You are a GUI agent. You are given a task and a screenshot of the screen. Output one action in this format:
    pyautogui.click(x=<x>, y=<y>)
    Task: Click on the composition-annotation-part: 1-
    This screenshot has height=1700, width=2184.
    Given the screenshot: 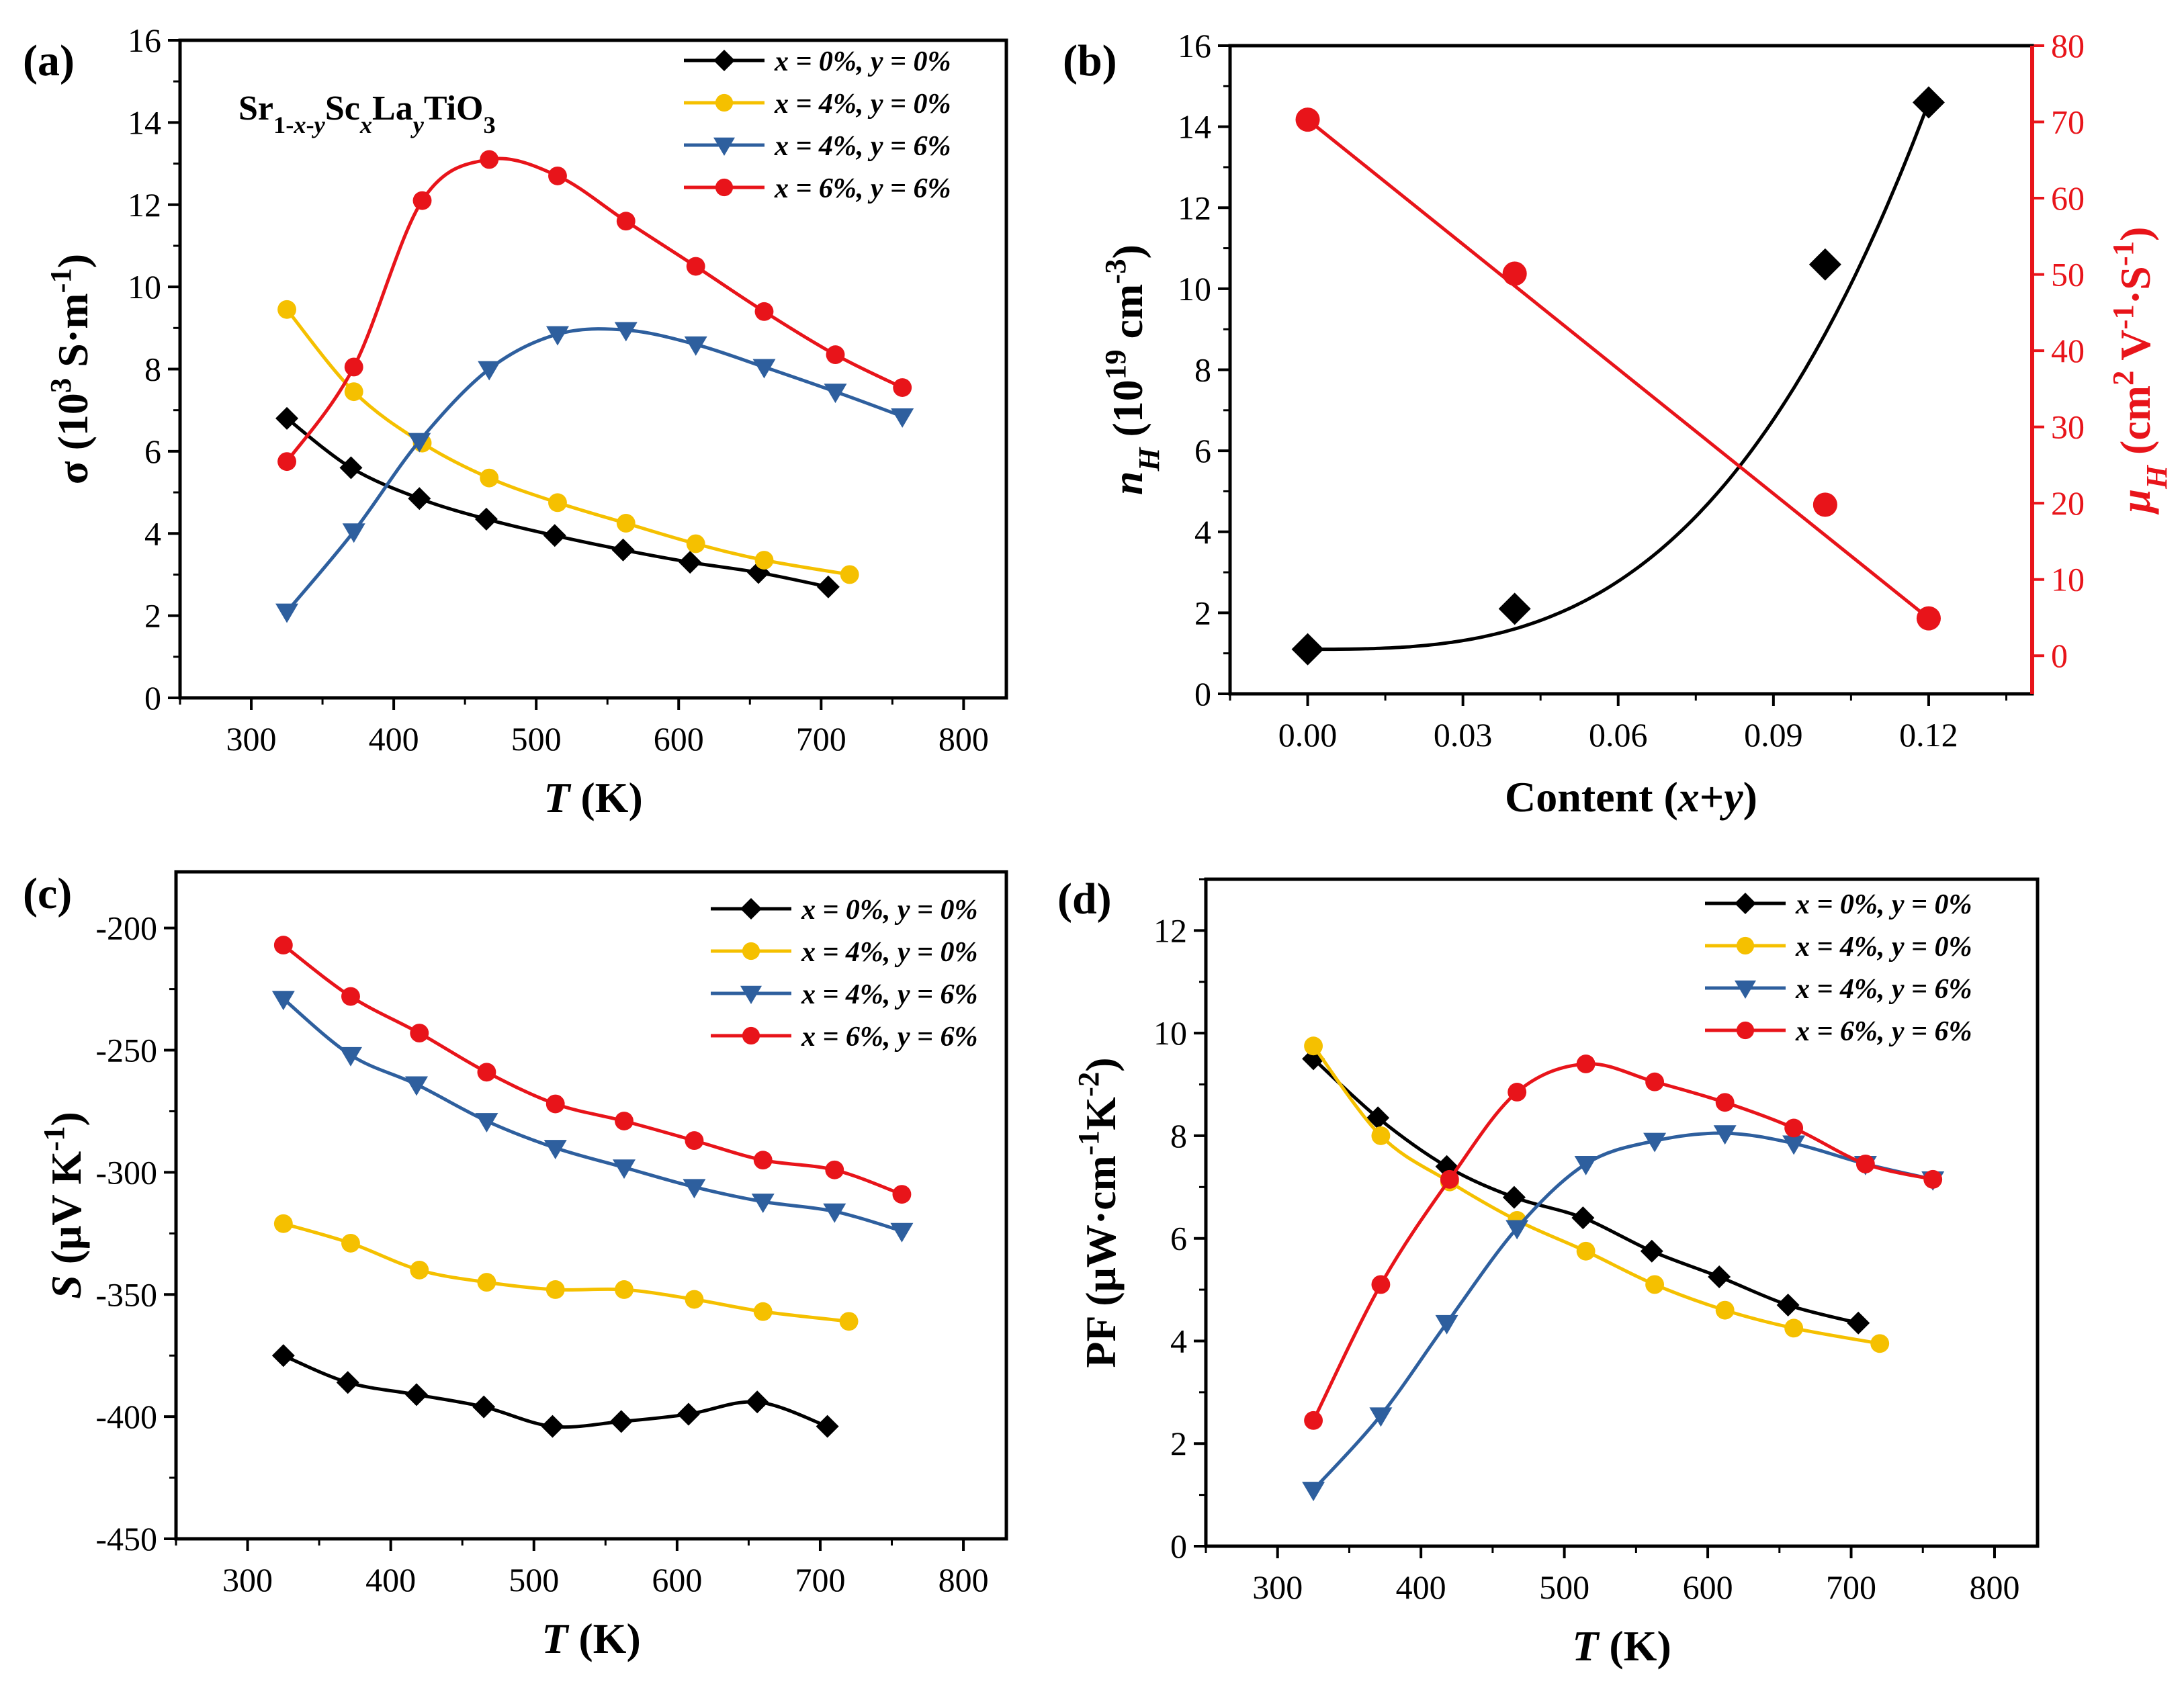 What is the action you would take?
    pyautogui.click(x=283, y=124)
    